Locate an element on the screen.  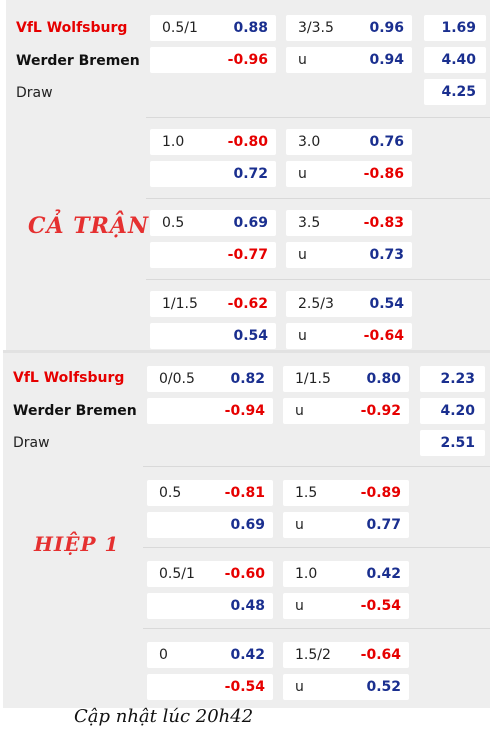
over-odds: 0.76 is located at coordinates (386, 142).